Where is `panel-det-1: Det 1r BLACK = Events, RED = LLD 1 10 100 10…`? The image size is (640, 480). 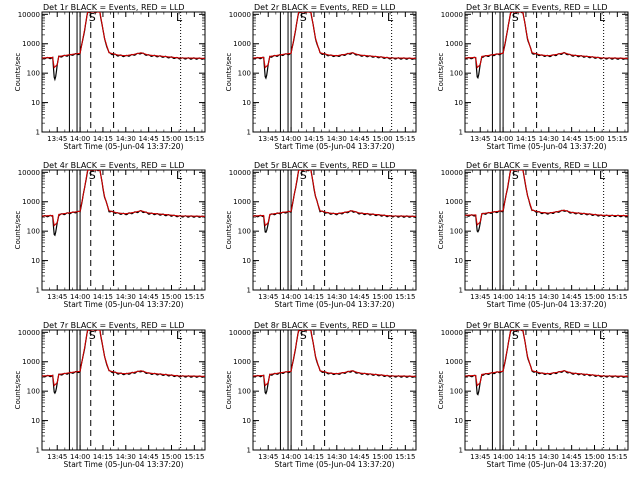 panel-det-1: Det 1r BLACK = Events, RED = LLD 1 10 100 10… is located at coordinates (110, 77).